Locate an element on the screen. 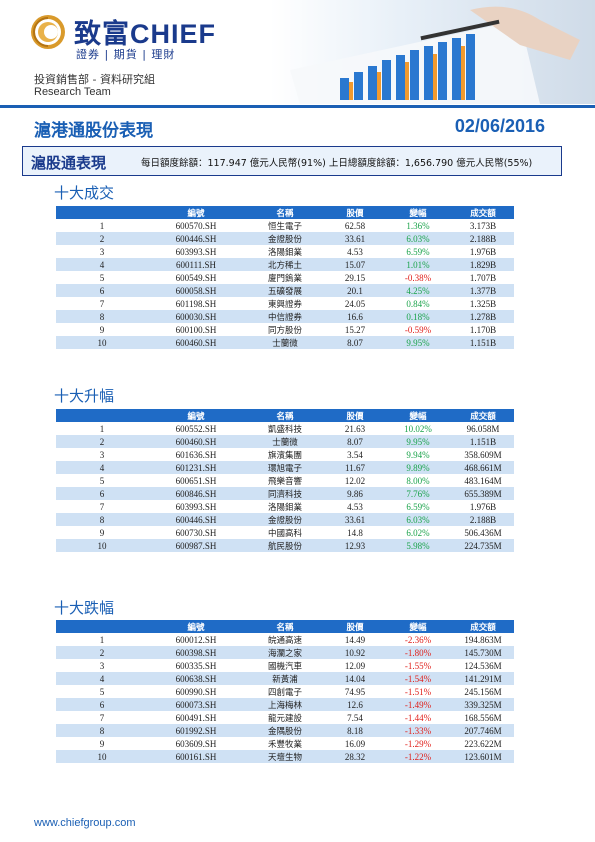  table-row: 10 600987.SH 航民股份 12.93 5.98% 224.735M is located at coordinates (285, 545).